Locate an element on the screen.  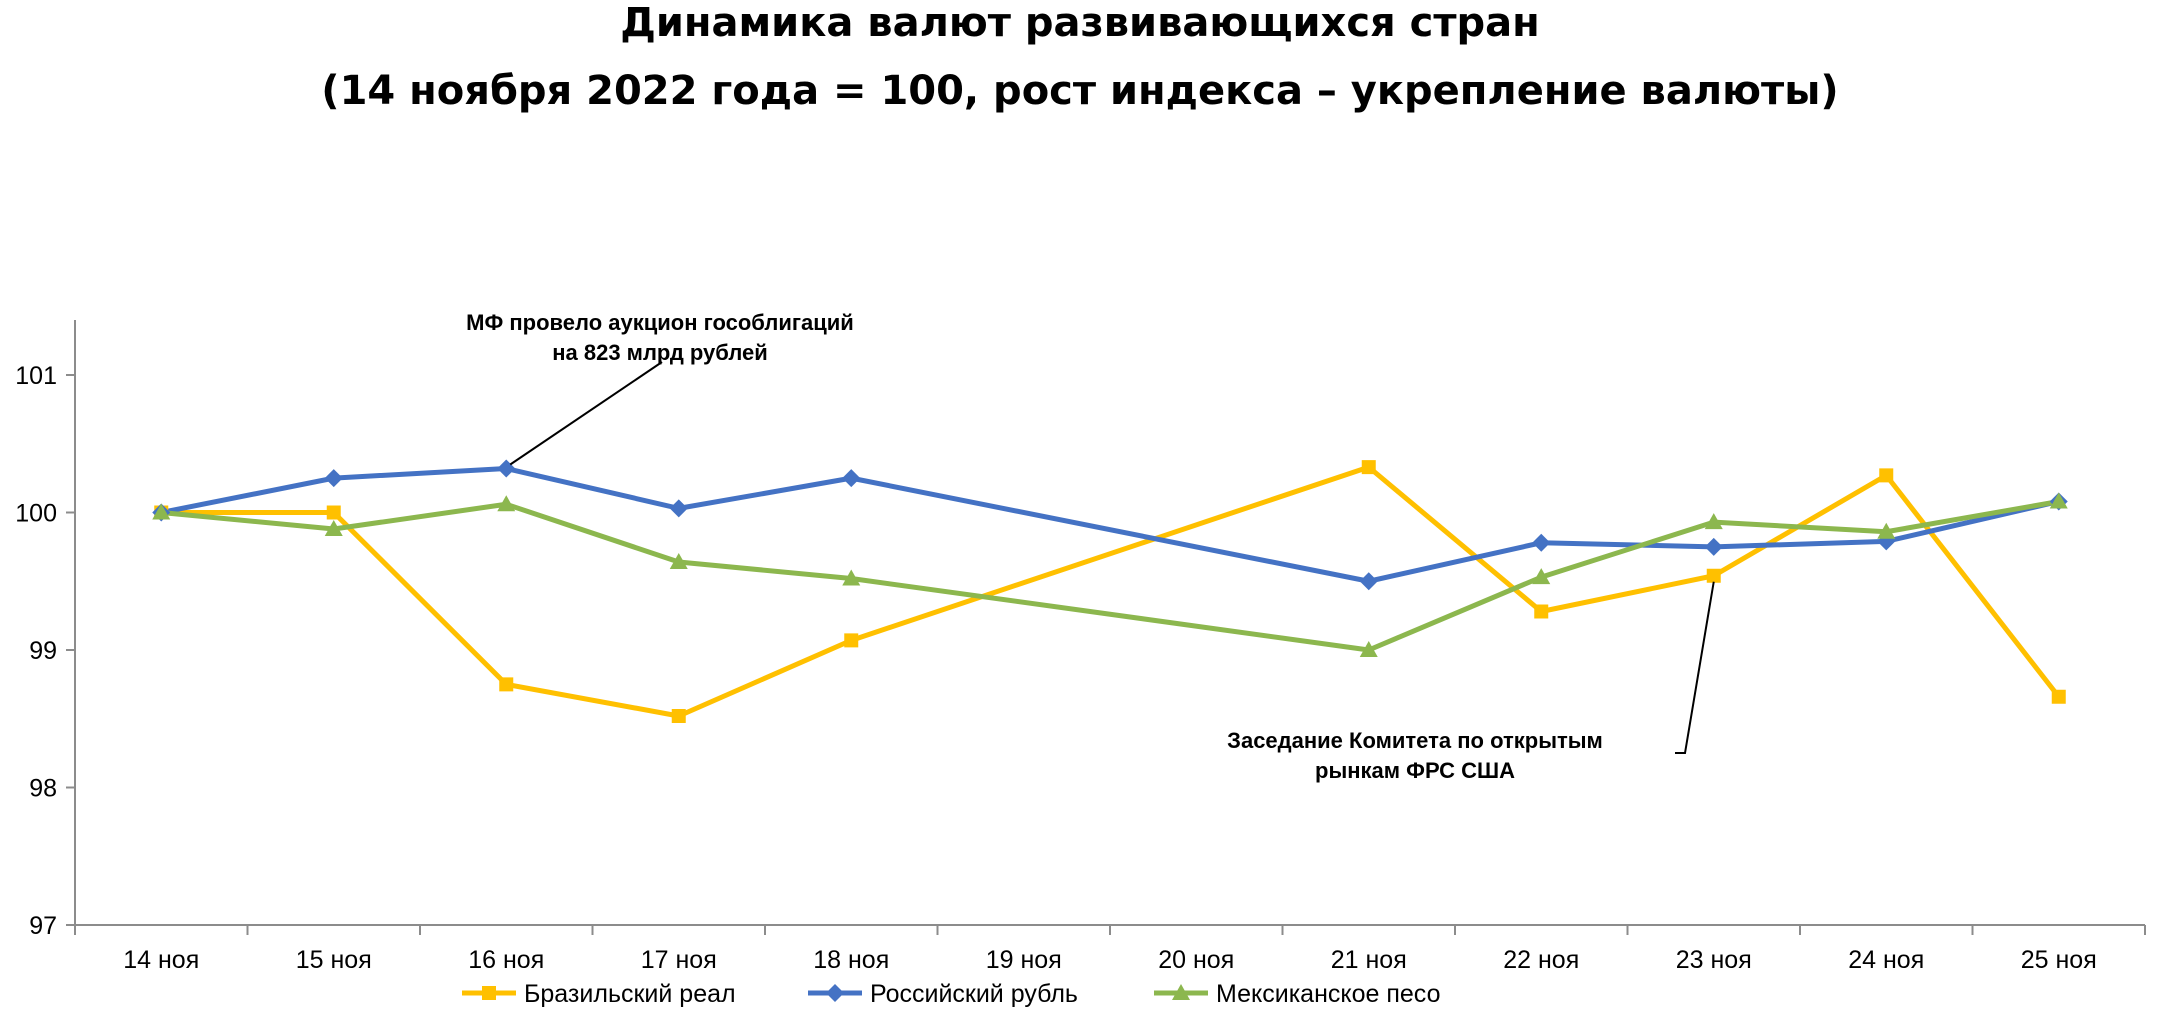
x-tick-label: 14 ноя is located at coordinates (161, 960).